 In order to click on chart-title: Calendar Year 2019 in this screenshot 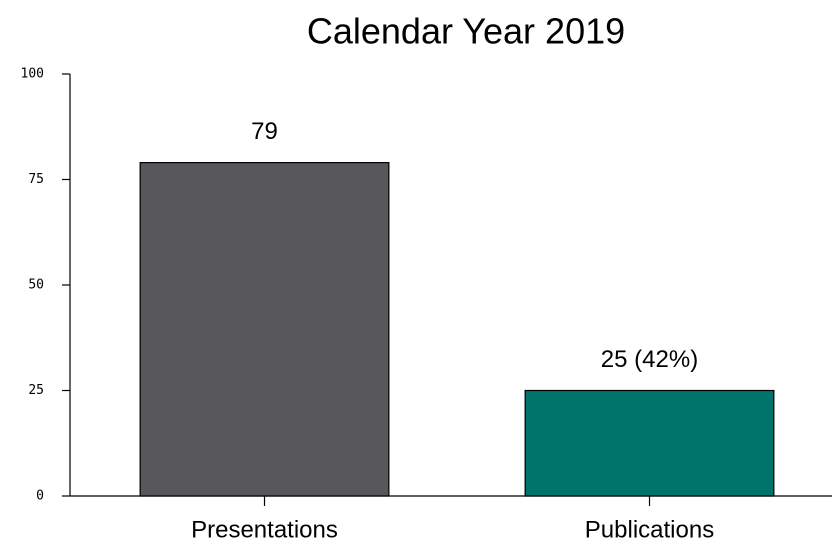, I will do `click(466, 31)`.